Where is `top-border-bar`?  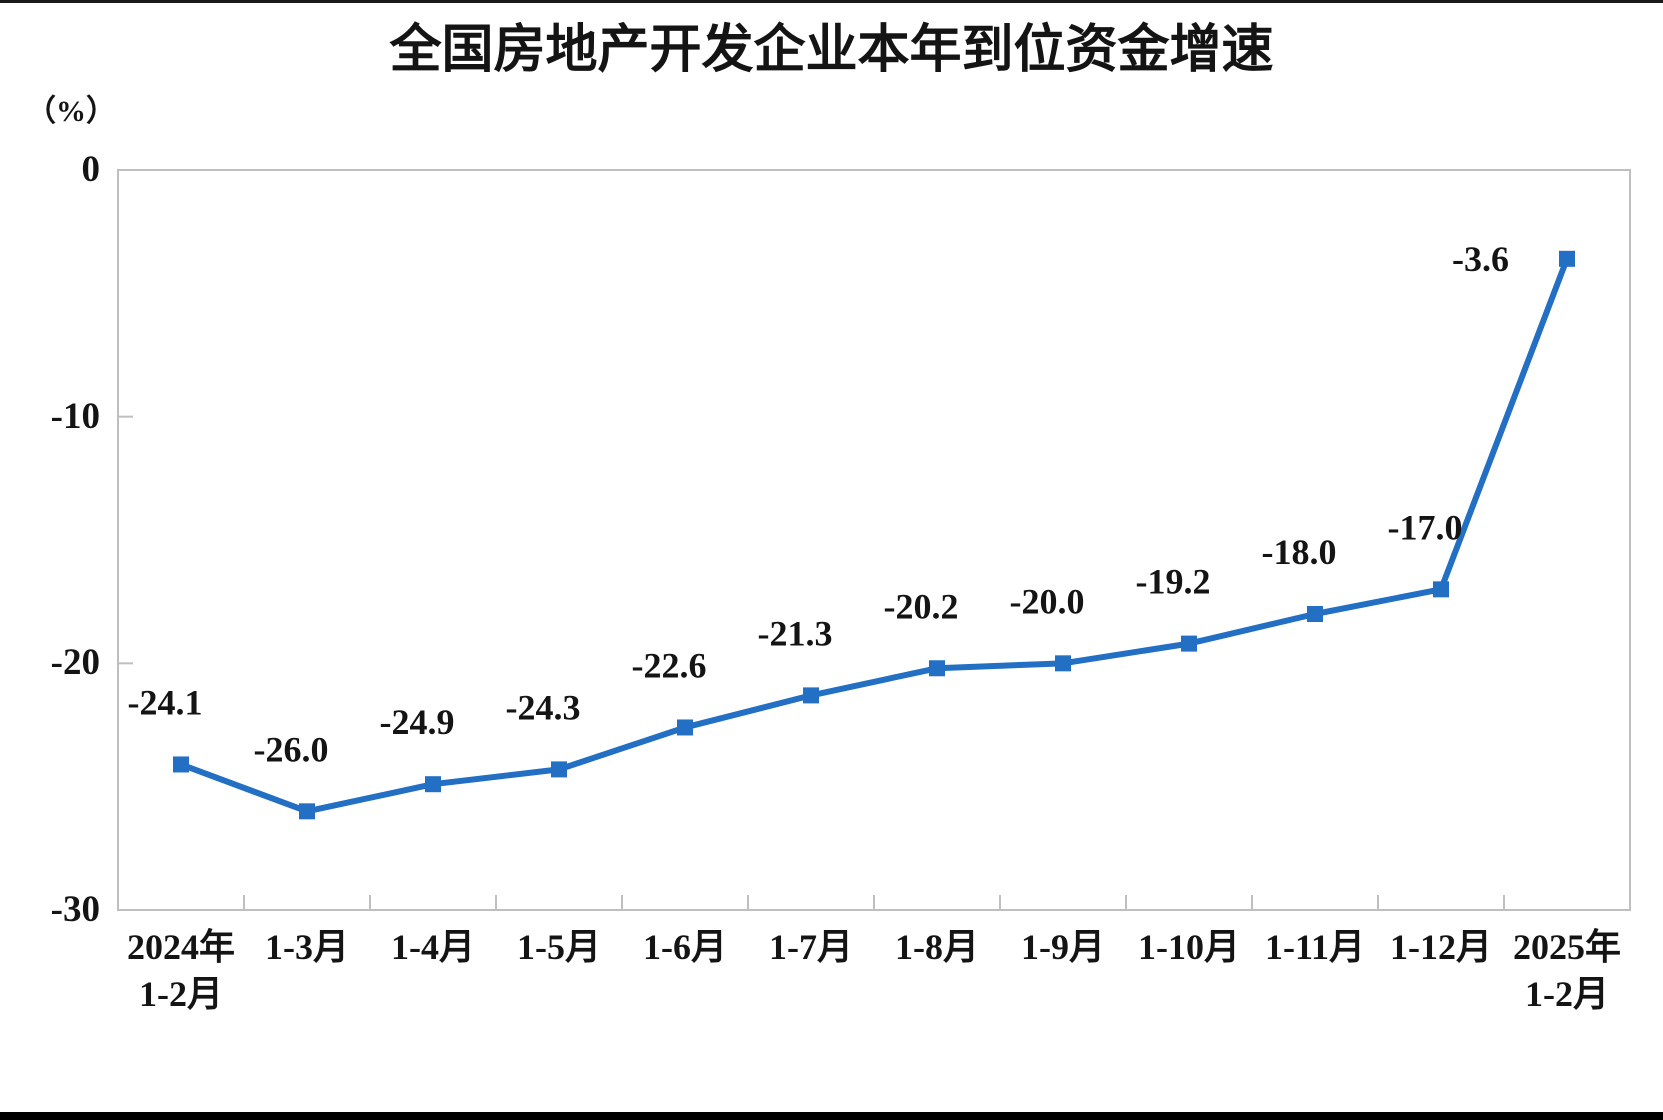 top-border-bar is located at coordinates (831, 1).